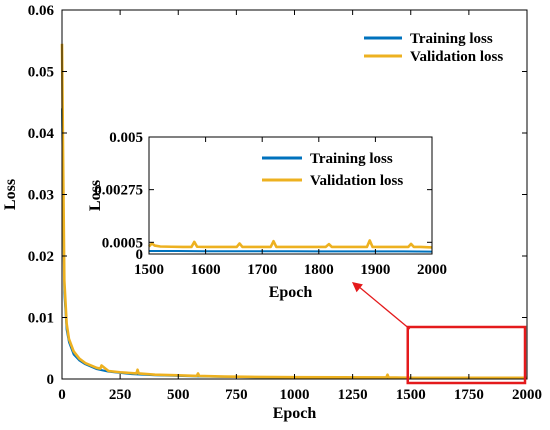 The width and height of the screenshot is (550, 430). What do you see at coordinates (291, 251) in the screenshot?
I see `inset-series-line-training` at bounding box center [291, 251].